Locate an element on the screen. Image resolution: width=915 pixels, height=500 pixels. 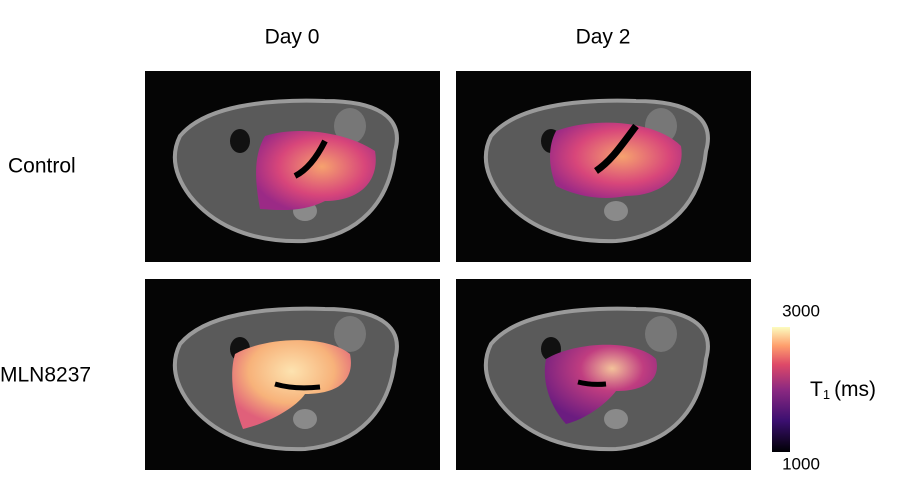
colorbar is located at coordinates (781, 389).